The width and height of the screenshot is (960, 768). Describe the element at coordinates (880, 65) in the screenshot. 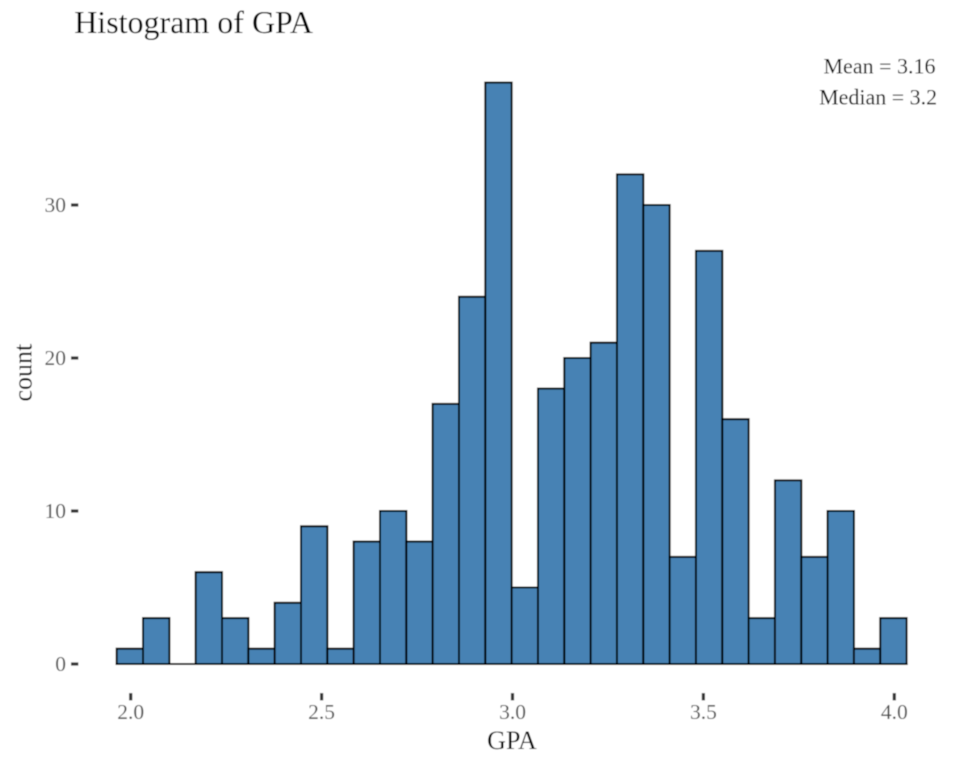

I see `svg-text: Mean = 3.16` at that location.